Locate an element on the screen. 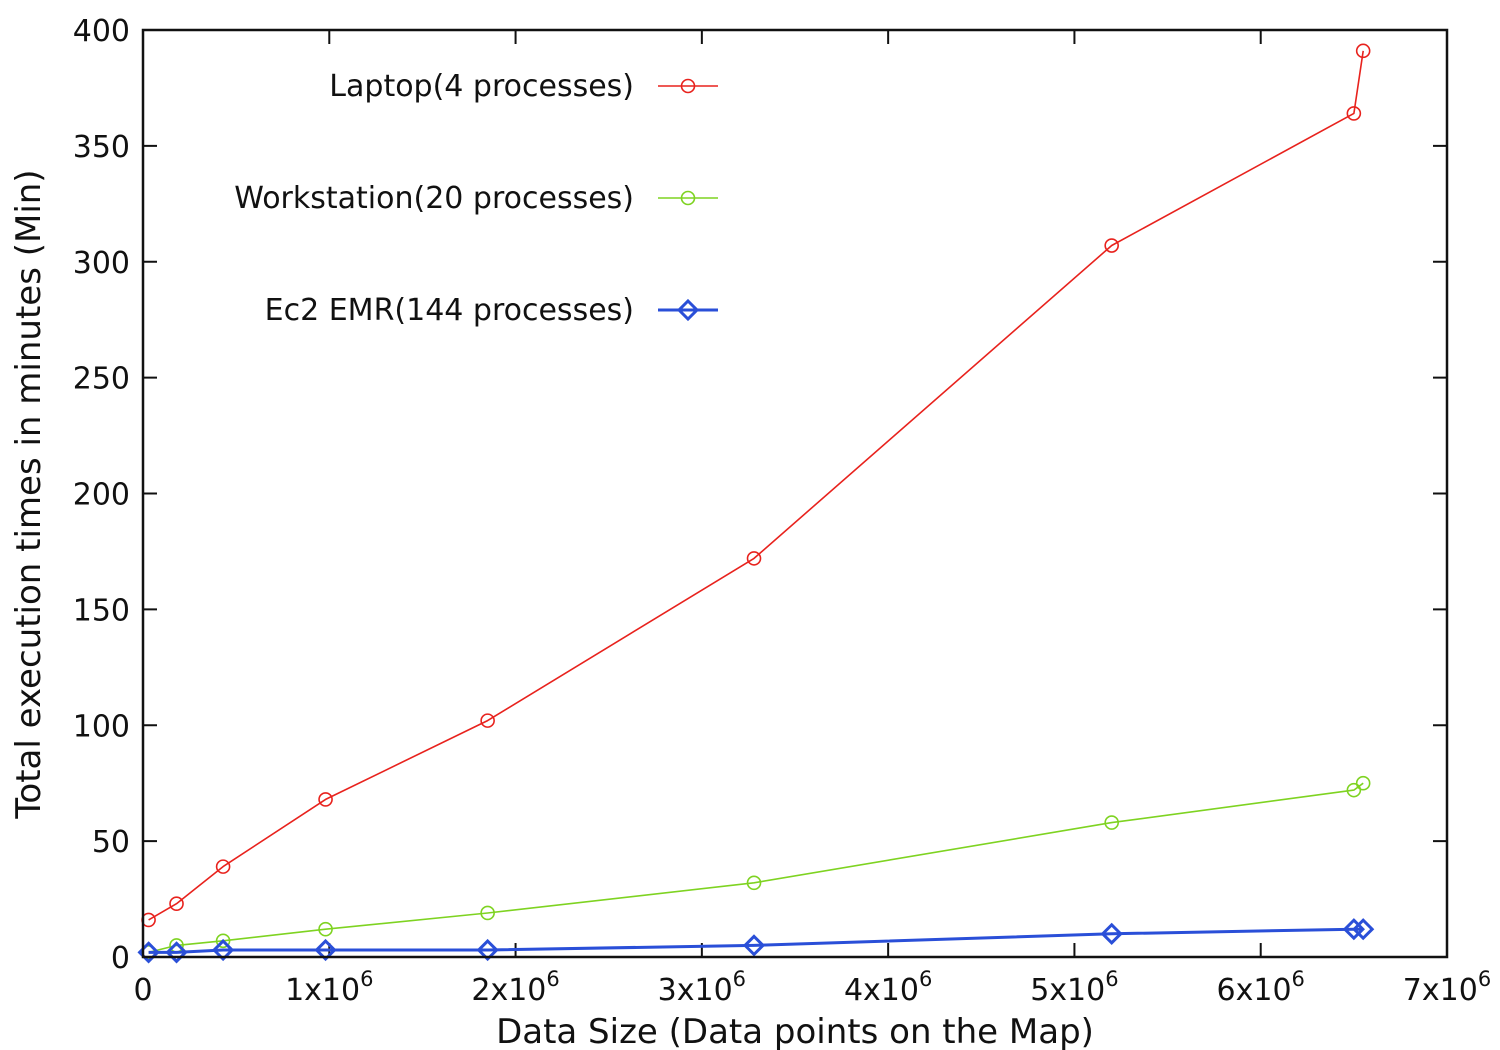  x-tick-label-base: 1x10 is located at coordinates (322, 990).